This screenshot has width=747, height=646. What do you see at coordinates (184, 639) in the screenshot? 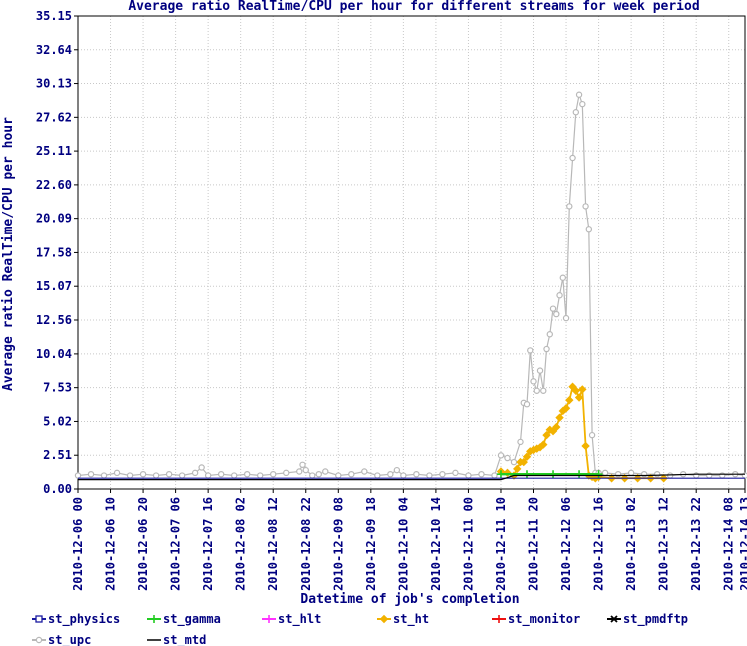
I see `legend-label: st_mtd` at bounding box center [184, 639].